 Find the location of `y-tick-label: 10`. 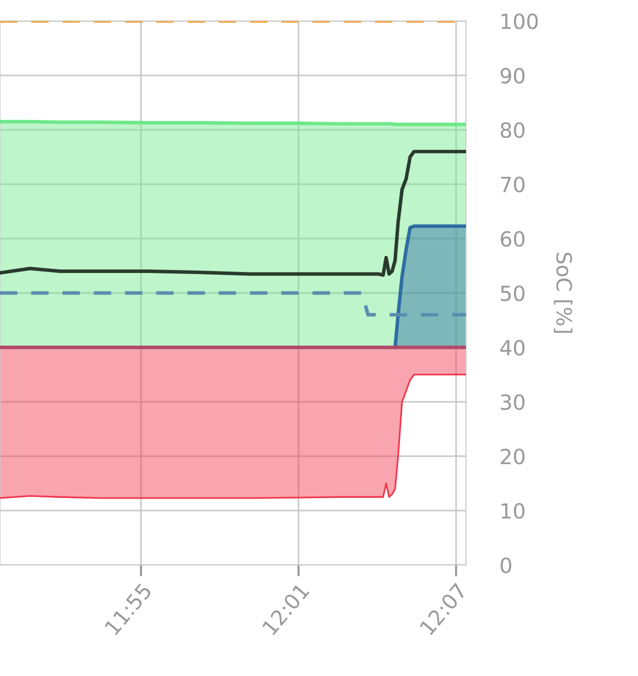

y-tick-label: 10 is located at coordinates (513, 511).